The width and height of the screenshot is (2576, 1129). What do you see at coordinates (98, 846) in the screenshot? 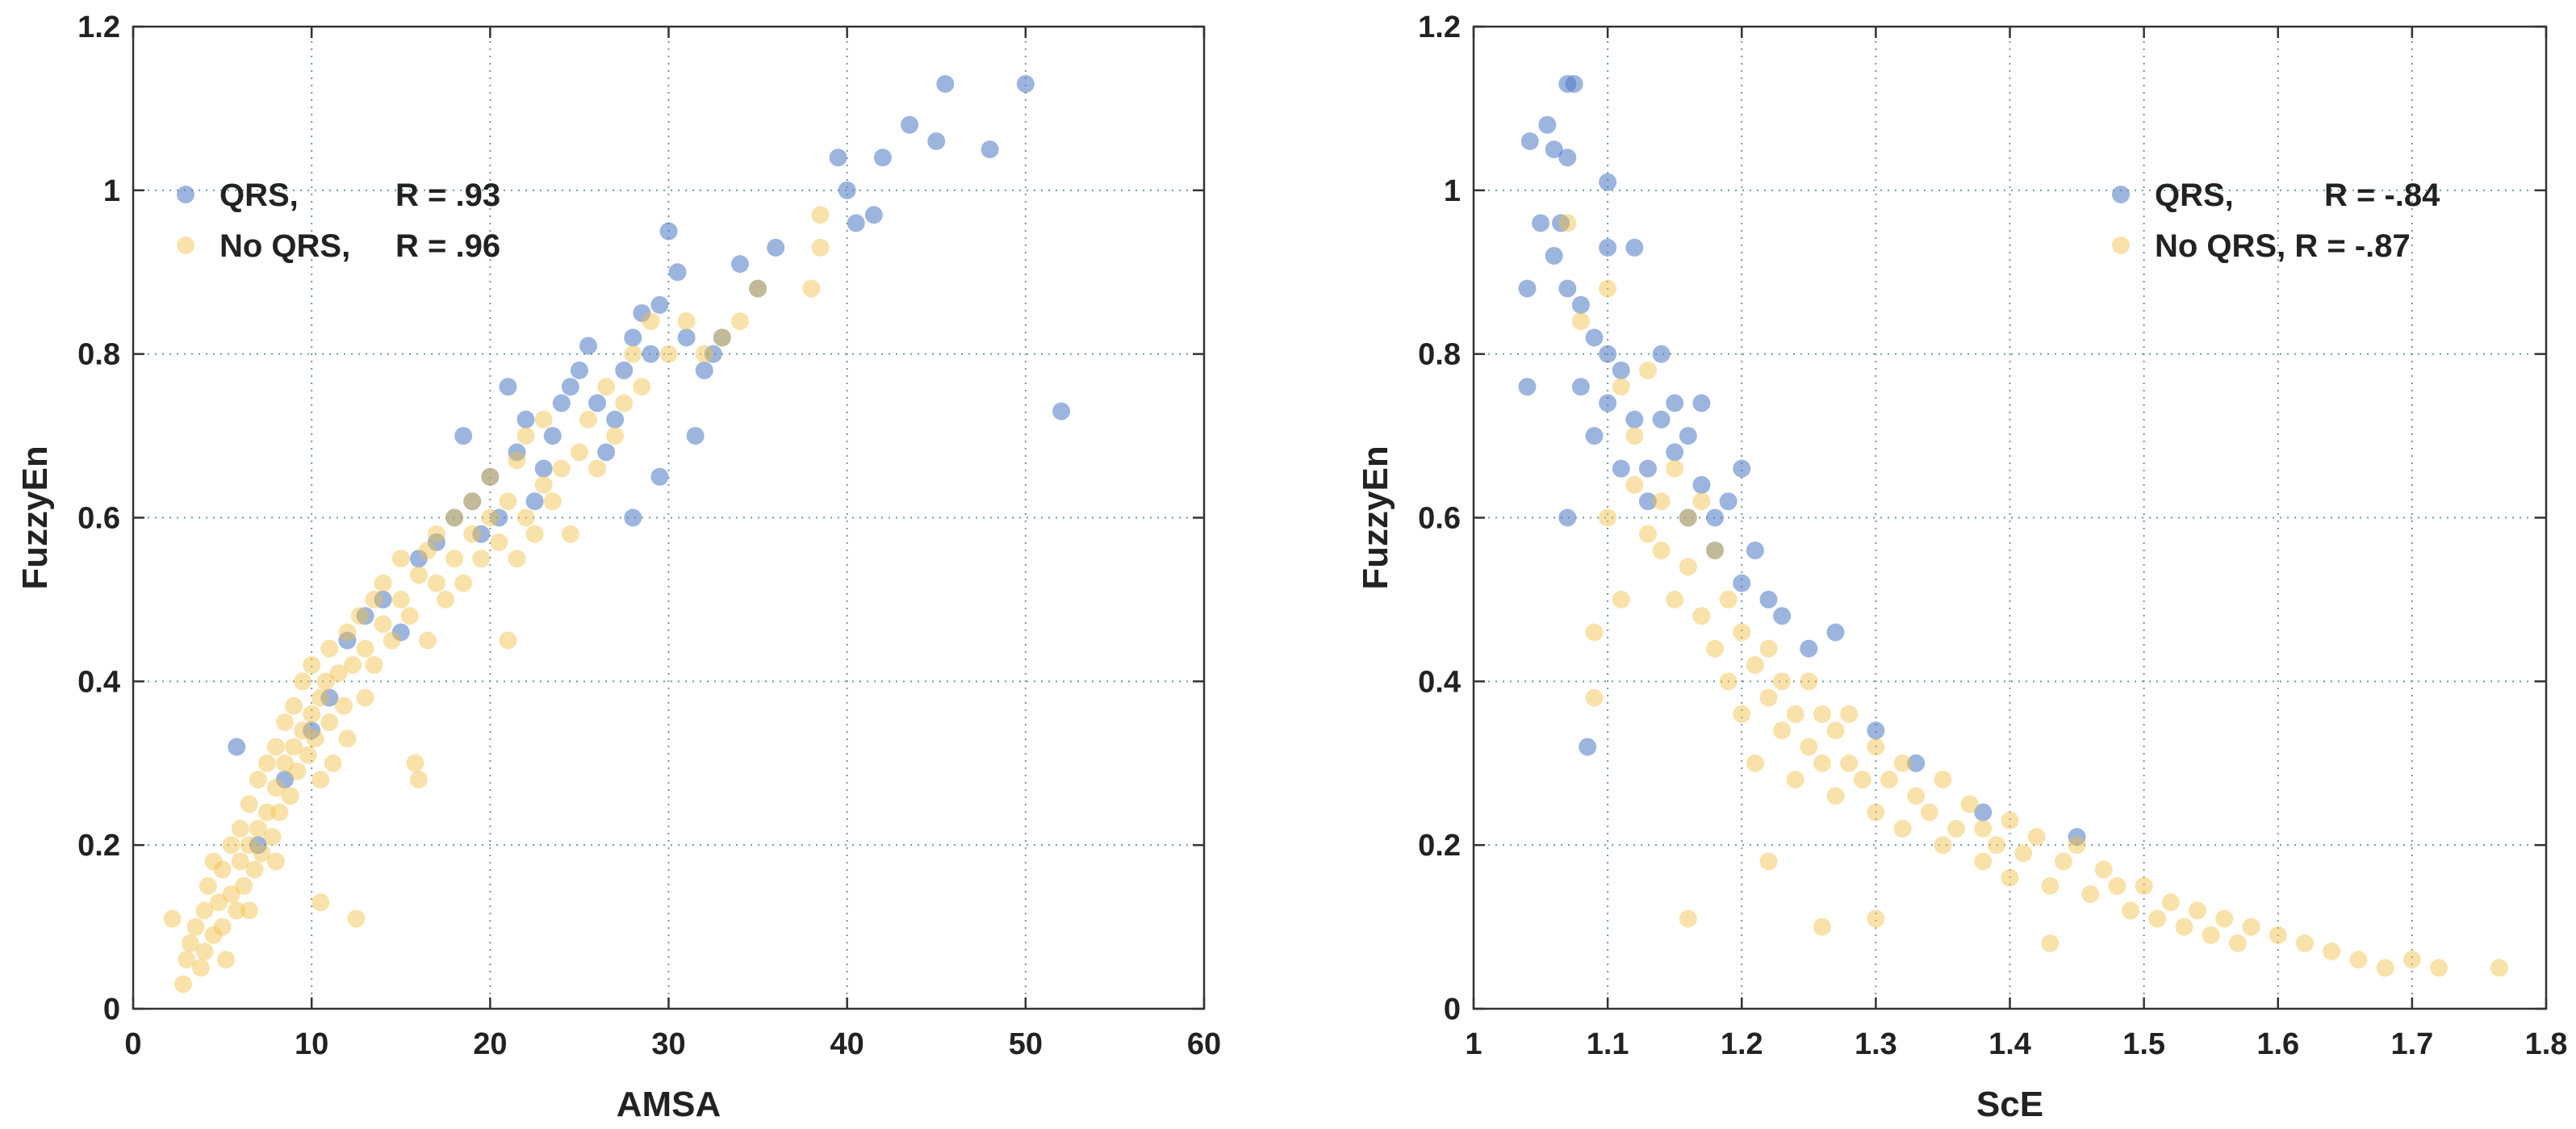
I see `y-tick-label: 0.2` at bounding box center [98, 846].